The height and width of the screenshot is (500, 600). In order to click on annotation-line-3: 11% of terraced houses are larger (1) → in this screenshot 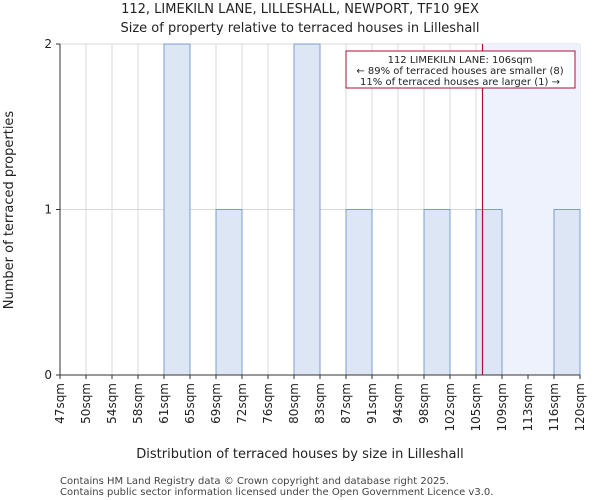, I will do `click(460, 82)`.